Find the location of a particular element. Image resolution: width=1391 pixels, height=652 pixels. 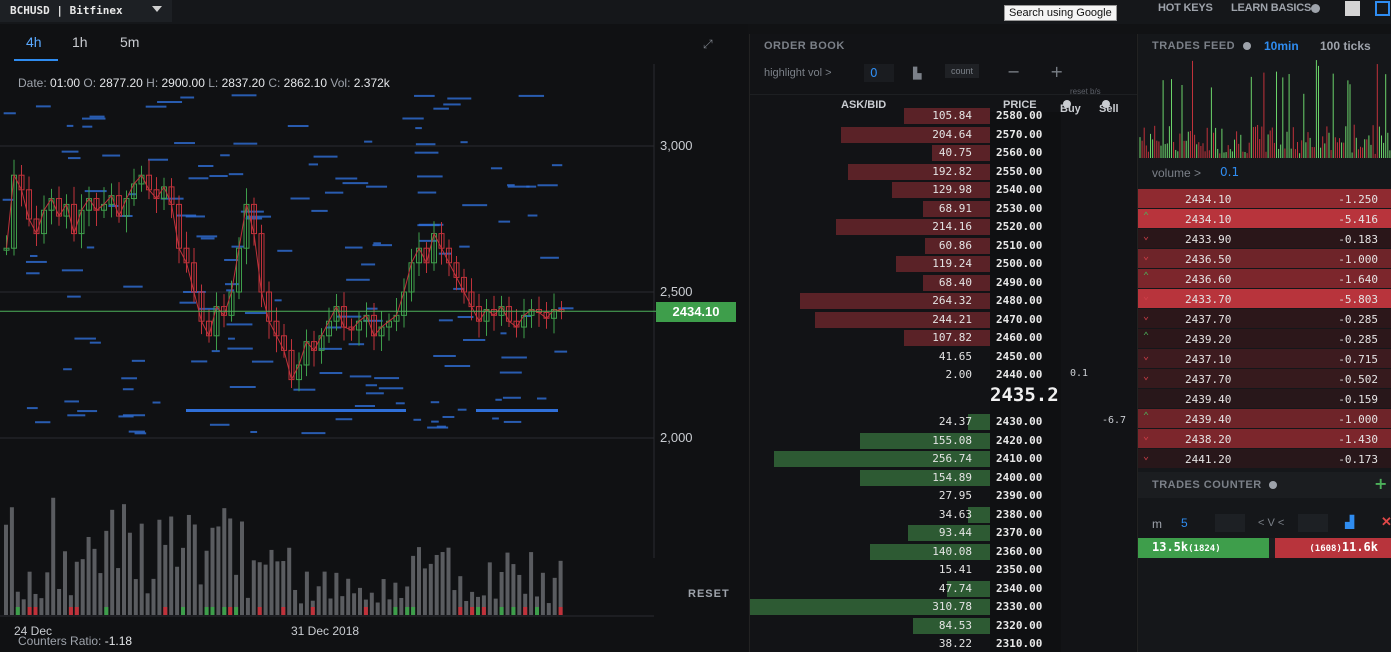

bid-row: 155.08 2420.00 is located at coordinates (943, 441).